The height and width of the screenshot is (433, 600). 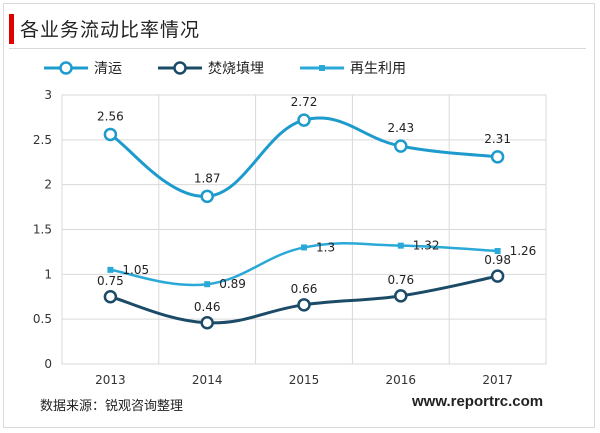 What do you see at coordinates (304, 289) in the screenshot?
I see `data-label-fenshao: 0.66` at bounding box center [304, 289].